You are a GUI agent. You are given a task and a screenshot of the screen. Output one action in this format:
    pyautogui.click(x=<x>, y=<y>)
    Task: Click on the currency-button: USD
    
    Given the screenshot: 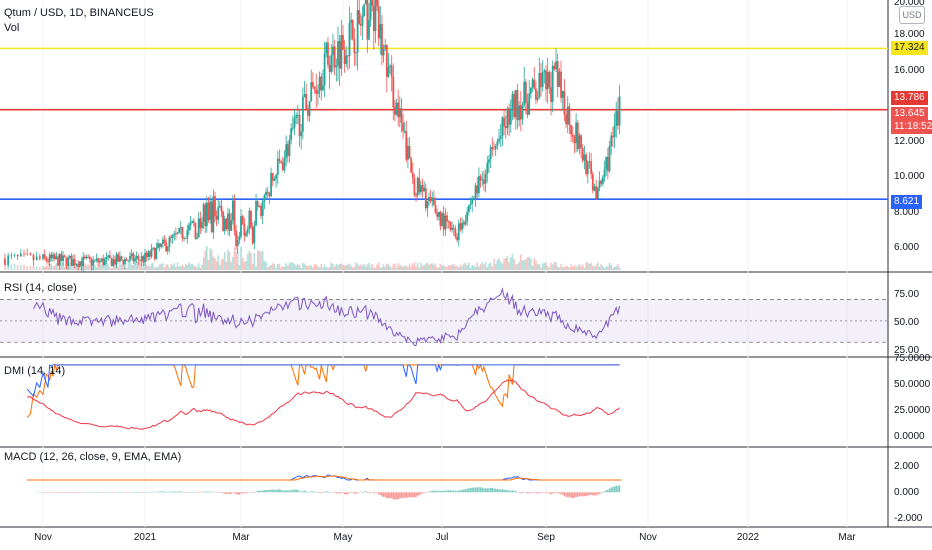 What is the action you would take?
    pyautogui.click(x=912, y=15)
    